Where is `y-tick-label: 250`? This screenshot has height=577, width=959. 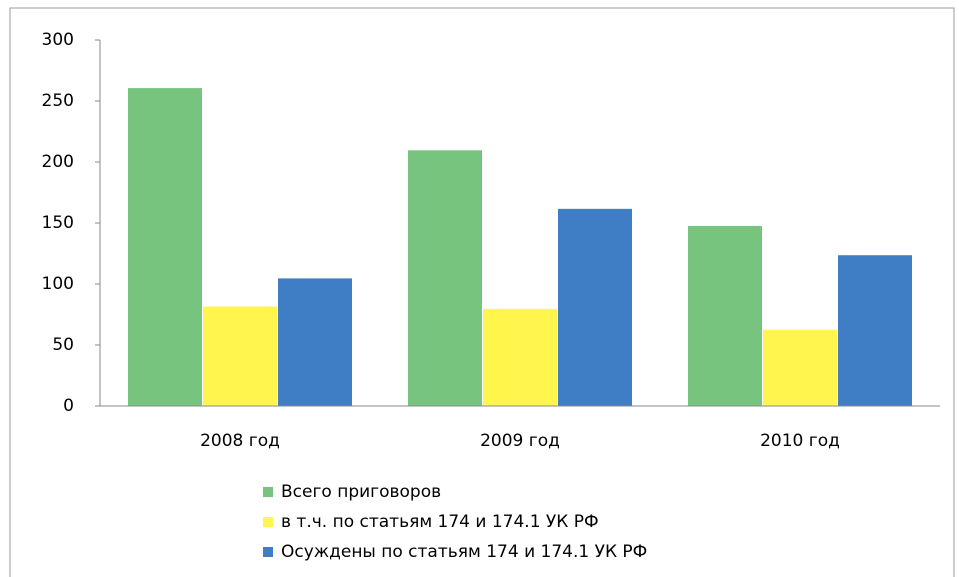 y-tick-label: 250 is located at coordinates (58, 101).